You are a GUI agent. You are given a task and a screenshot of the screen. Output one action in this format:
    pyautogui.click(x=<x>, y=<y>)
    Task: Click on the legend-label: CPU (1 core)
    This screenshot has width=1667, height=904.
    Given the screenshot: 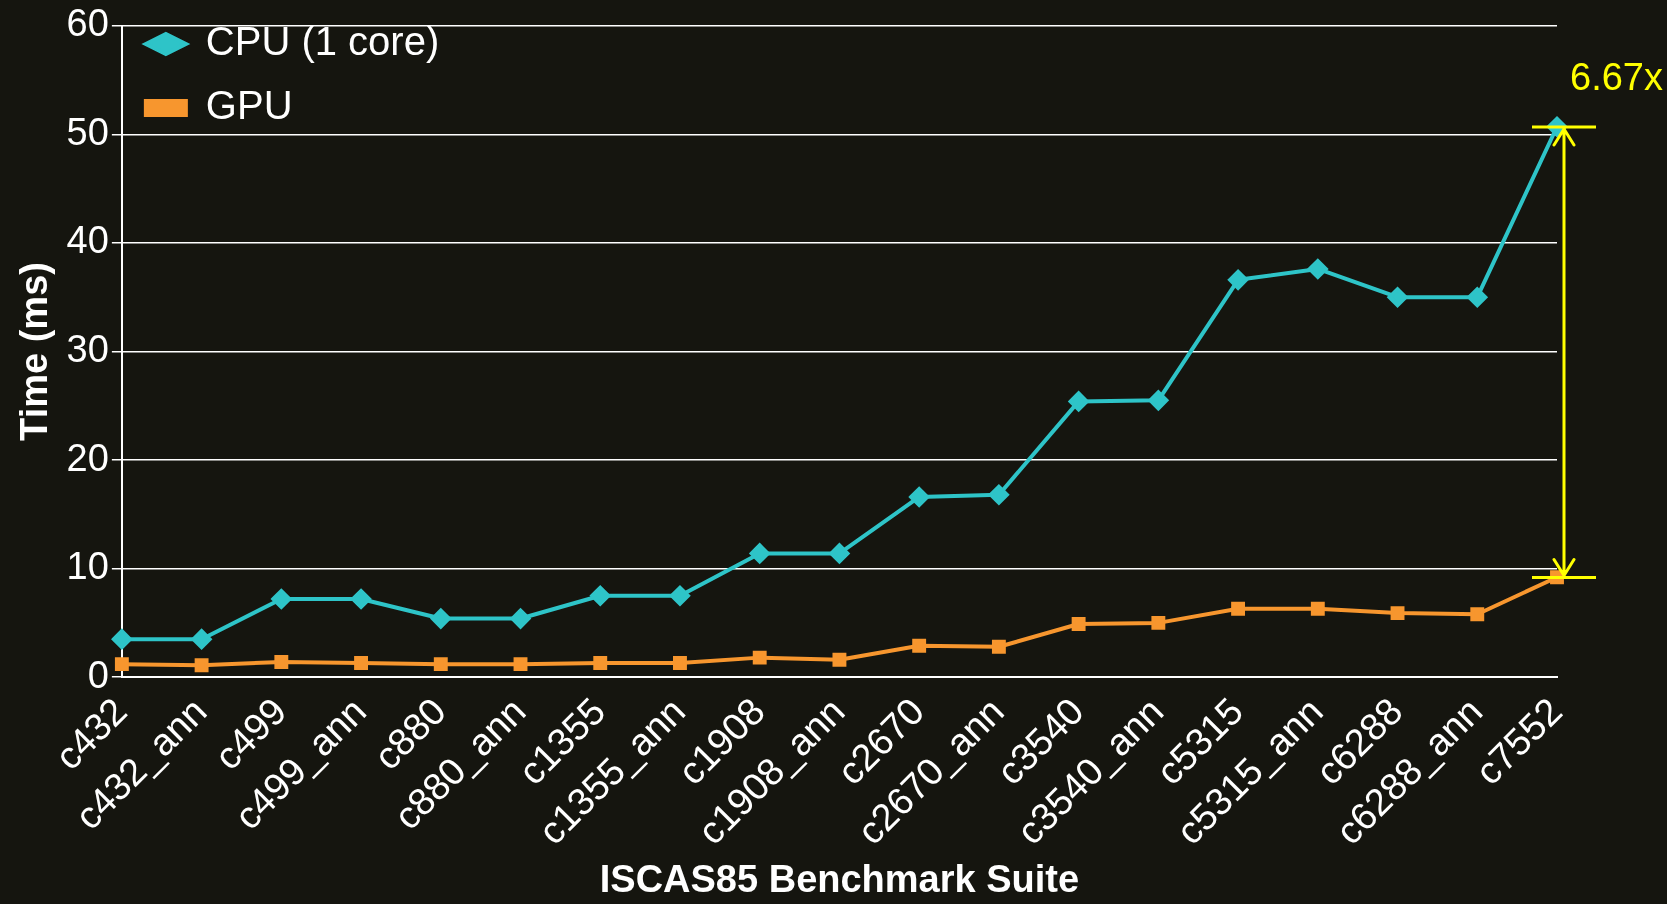 What is the action you would take?
    pyautogui.click(x=322, y=41)
    